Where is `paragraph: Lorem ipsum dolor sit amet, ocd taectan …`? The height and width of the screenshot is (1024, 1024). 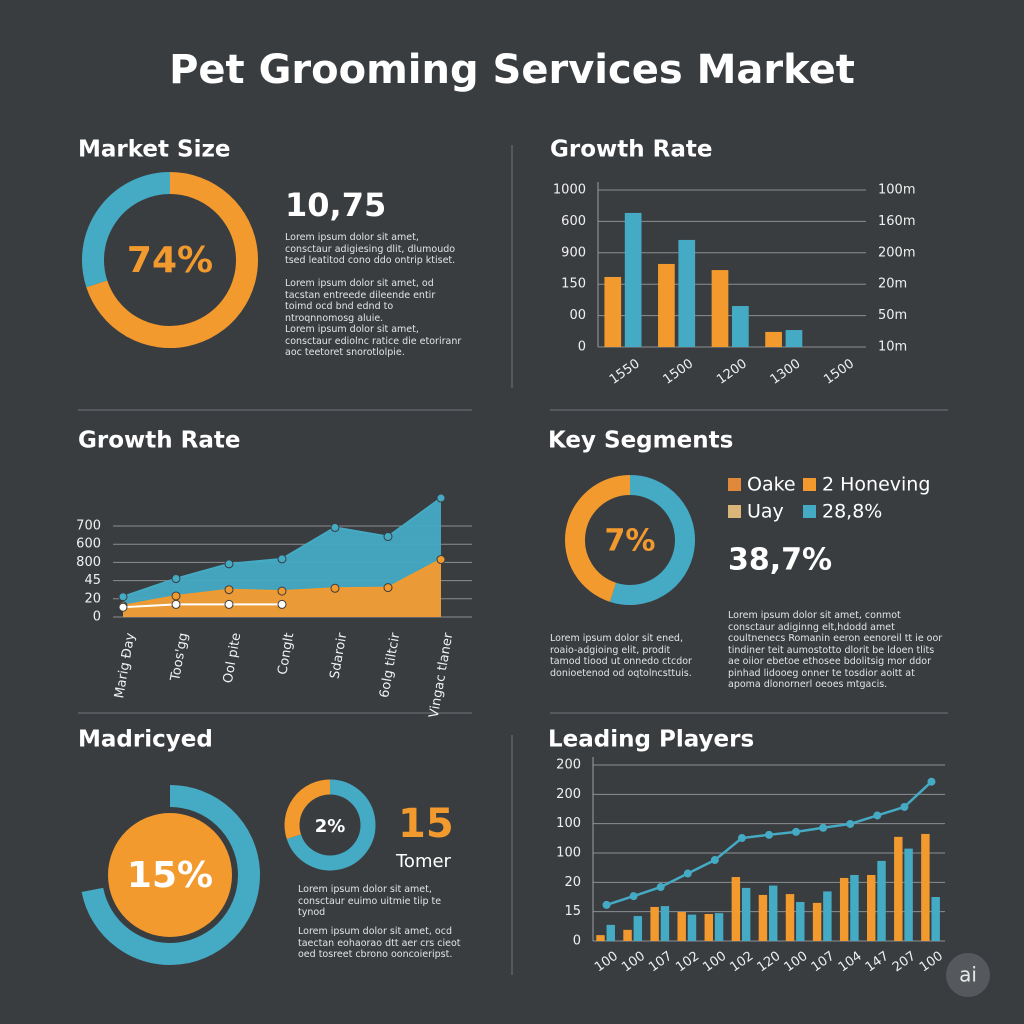 paragraph: Lorem ipsum dolor sit amet, ocd taectan … is located at coordinates (379, 943).